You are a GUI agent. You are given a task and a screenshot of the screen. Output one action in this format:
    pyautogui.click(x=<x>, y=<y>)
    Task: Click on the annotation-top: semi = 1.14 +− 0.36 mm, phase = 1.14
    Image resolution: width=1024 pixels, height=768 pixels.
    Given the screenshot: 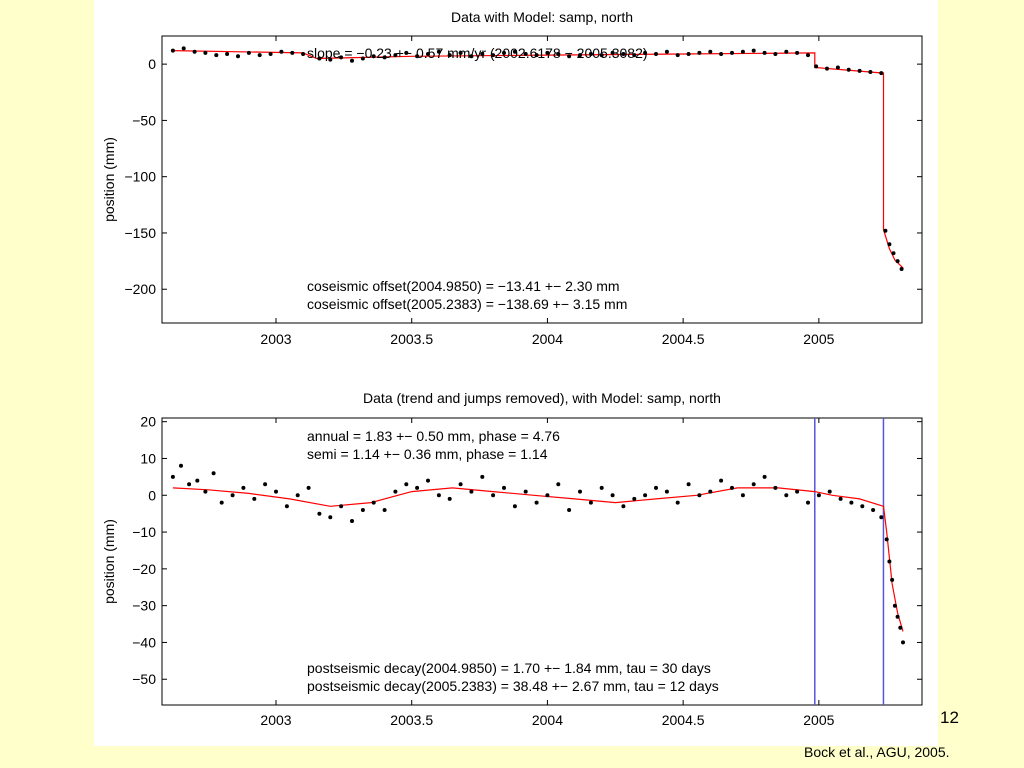 What is the action you would take?
    pyautogui.click(x=427, y=454)
    